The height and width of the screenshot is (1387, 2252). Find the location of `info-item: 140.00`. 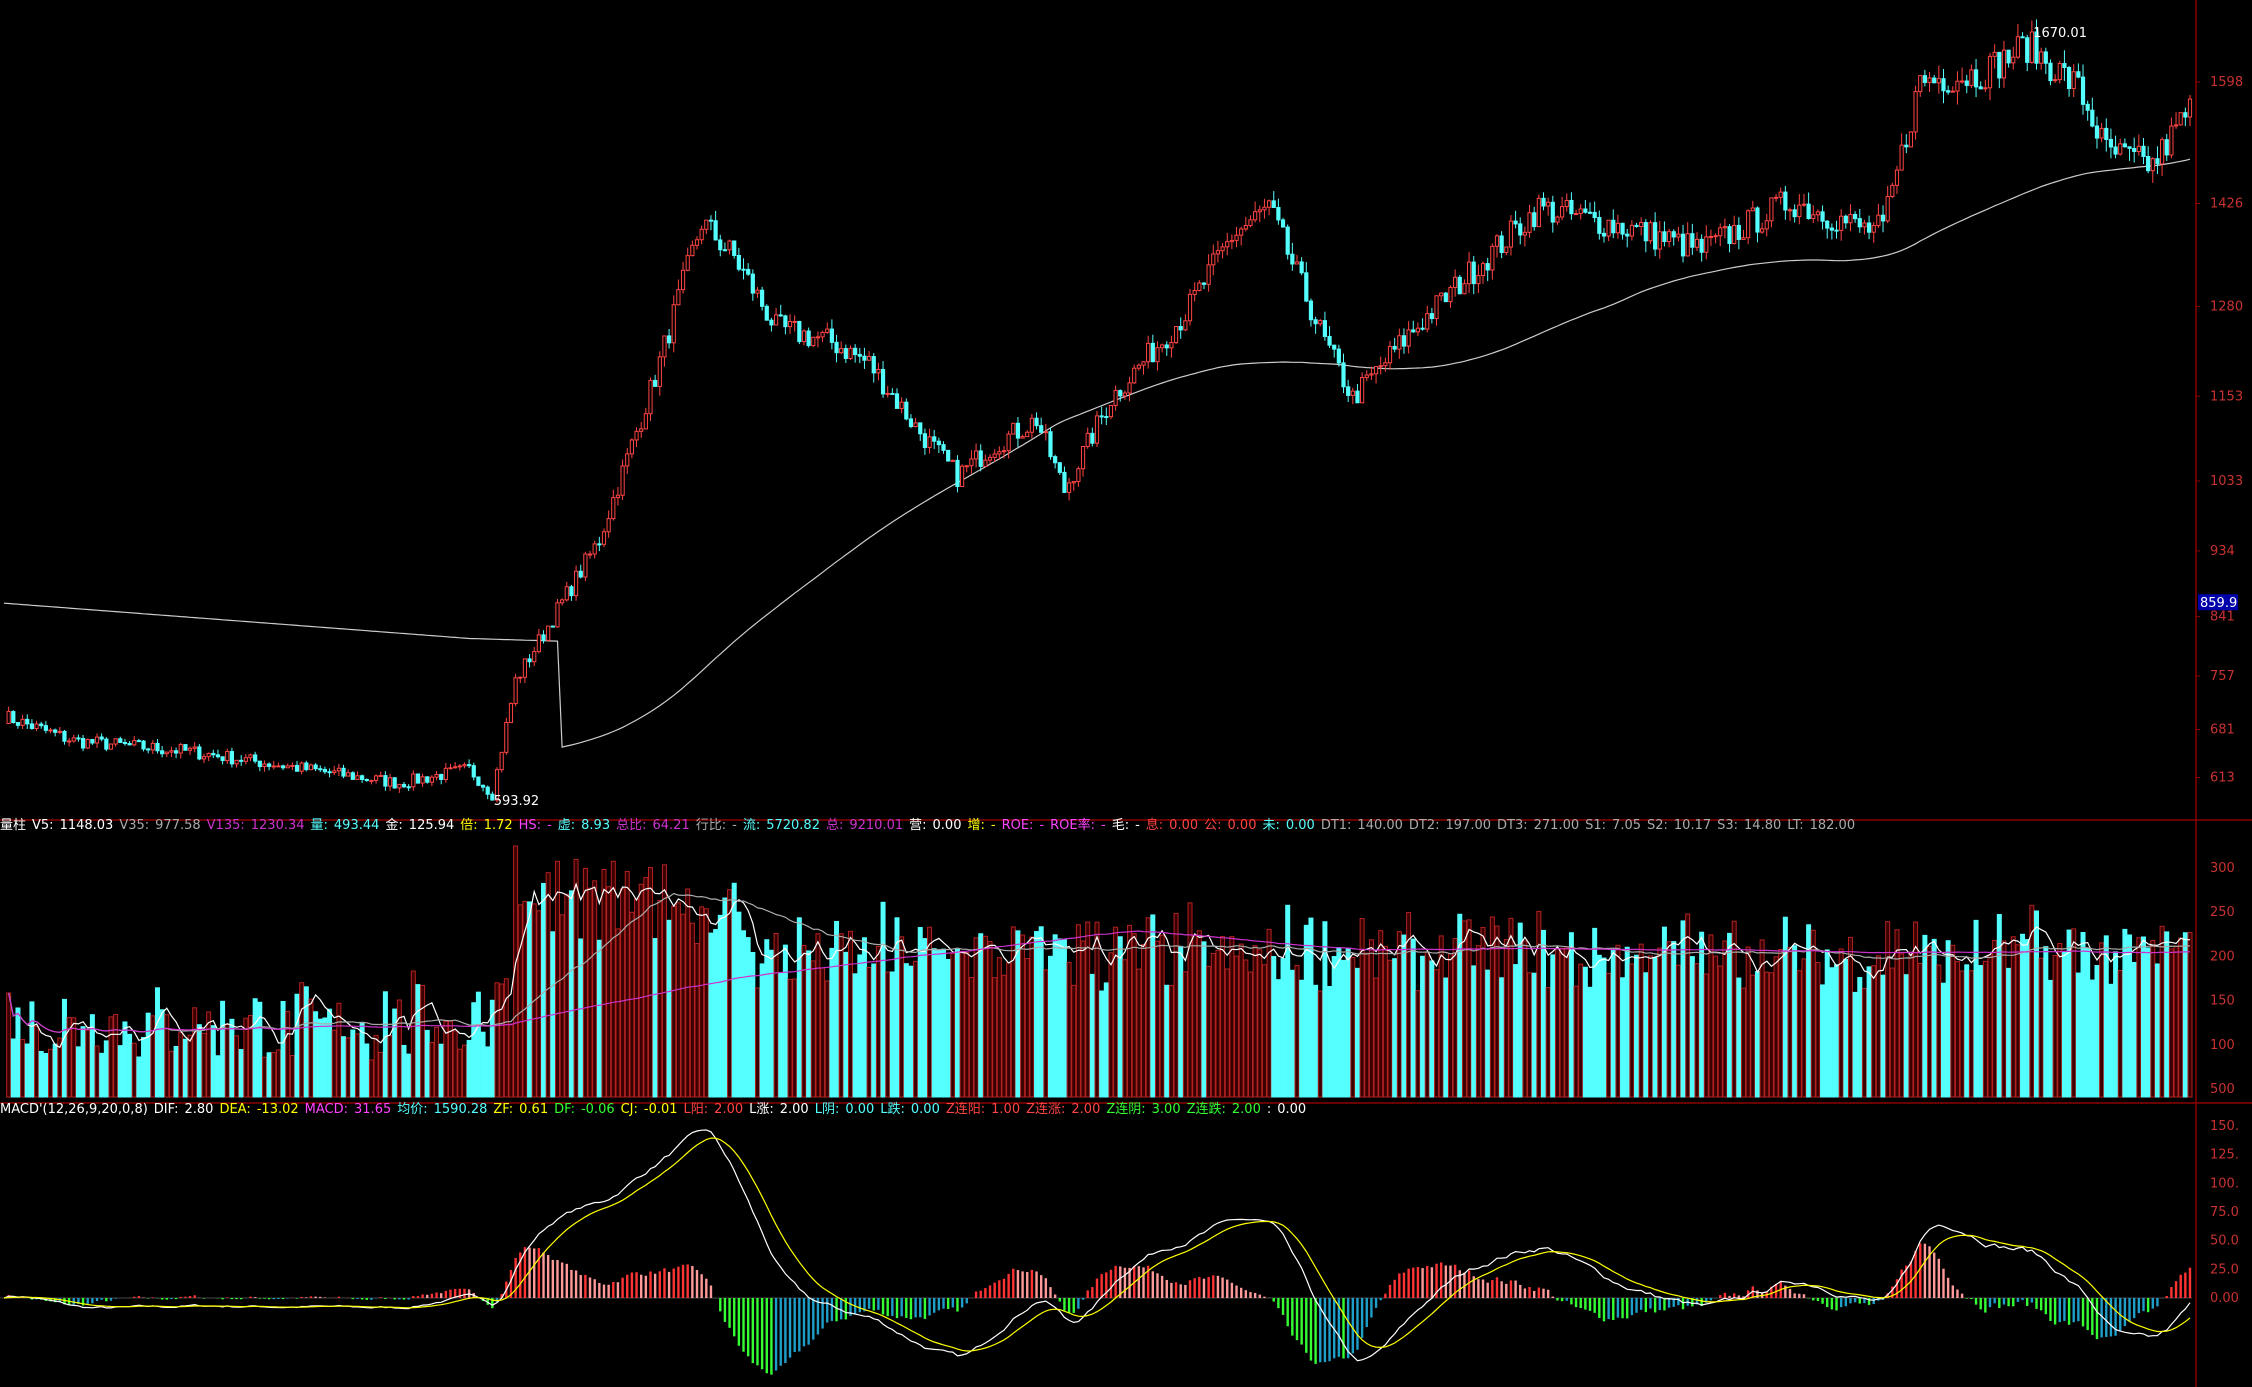

info-item: 140.00 is located at coordinates (1380, 825).